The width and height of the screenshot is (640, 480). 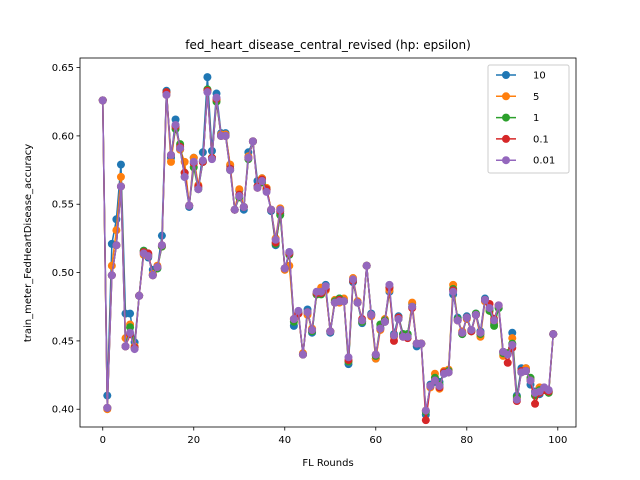 What do you see at coordinates (536, 118) in the screenshot?
I see `legend-label: 1` at bounding box center [536, 118].